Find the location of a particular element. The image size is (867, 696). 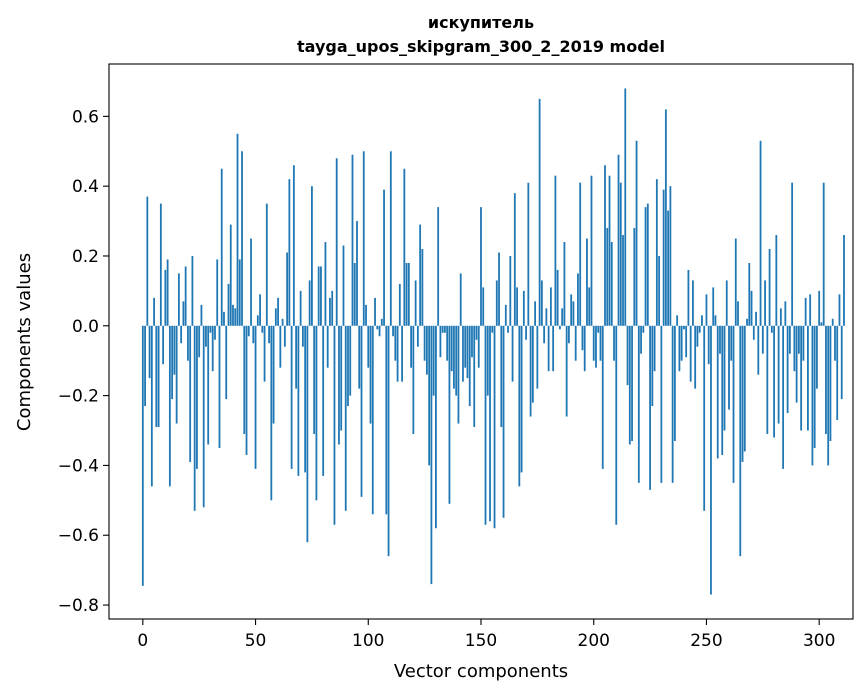

x-tick-label: 100 is located at coordinates (368, 641).